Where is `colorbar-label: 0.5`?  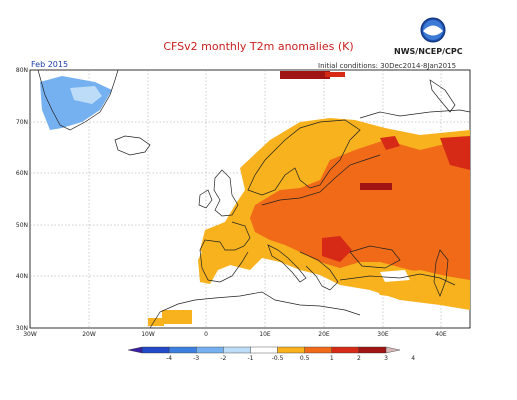 colorbar-label: 0.5 is located at coordinates (305, 358).